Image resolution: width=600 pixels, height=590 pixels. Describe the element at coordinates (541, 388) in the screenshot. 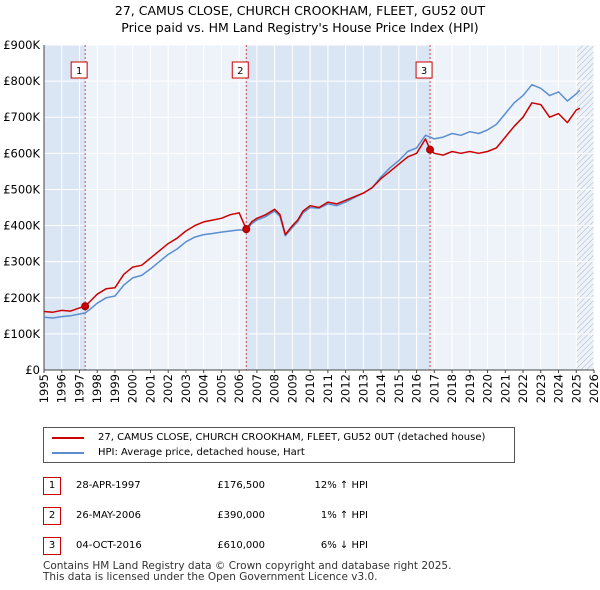

I see `x-tick-label: 2023` at that location.